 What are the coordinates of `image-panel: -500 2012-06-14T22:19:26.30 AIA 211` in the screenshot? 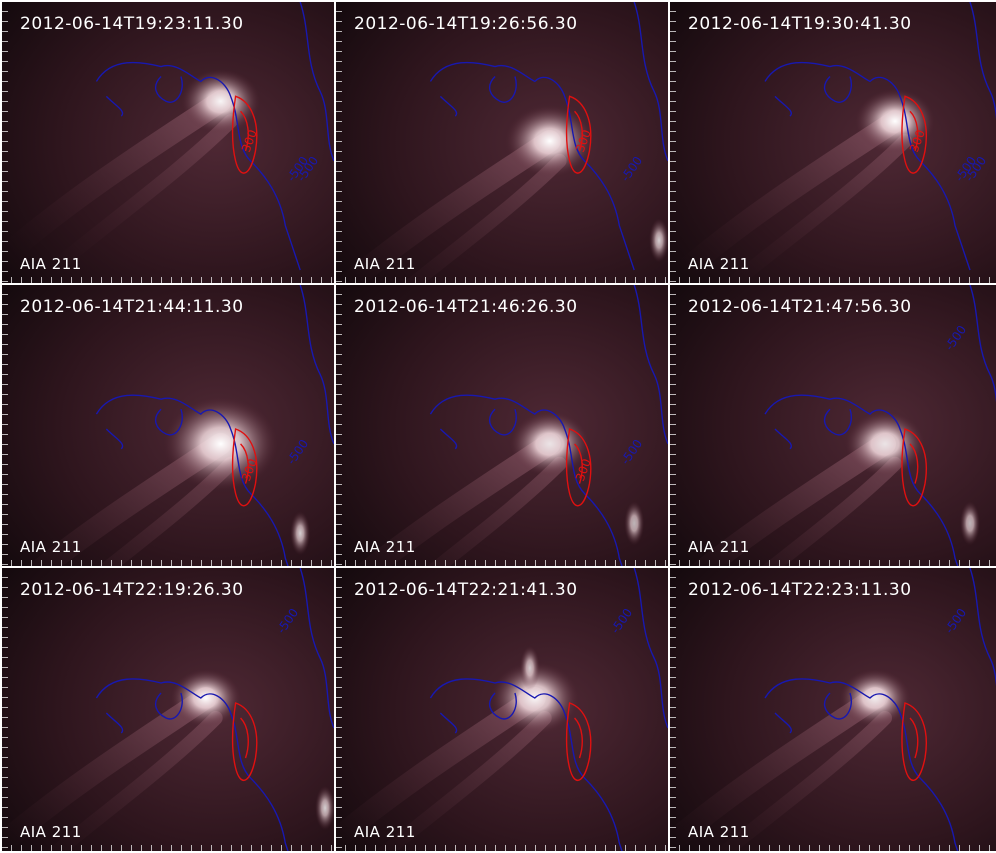 It's located at (169, 709).